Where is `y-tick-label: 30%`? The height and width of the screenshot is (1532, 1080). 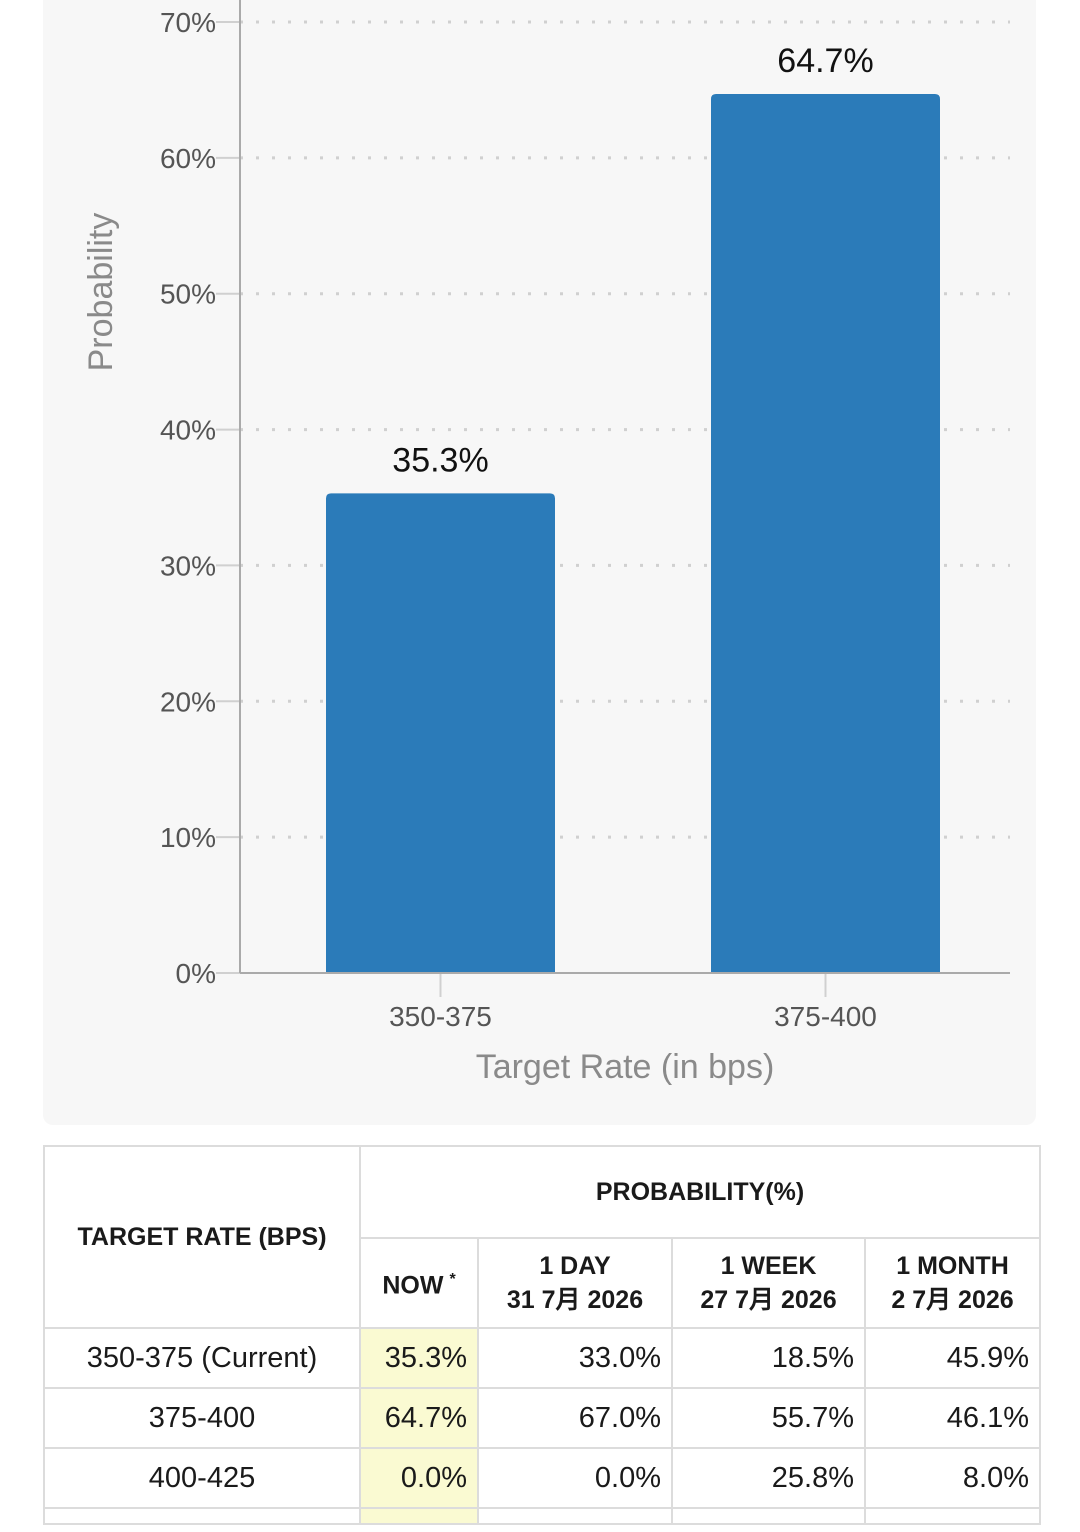 y-tick-label: 30% is located at coordinates (188, 565).